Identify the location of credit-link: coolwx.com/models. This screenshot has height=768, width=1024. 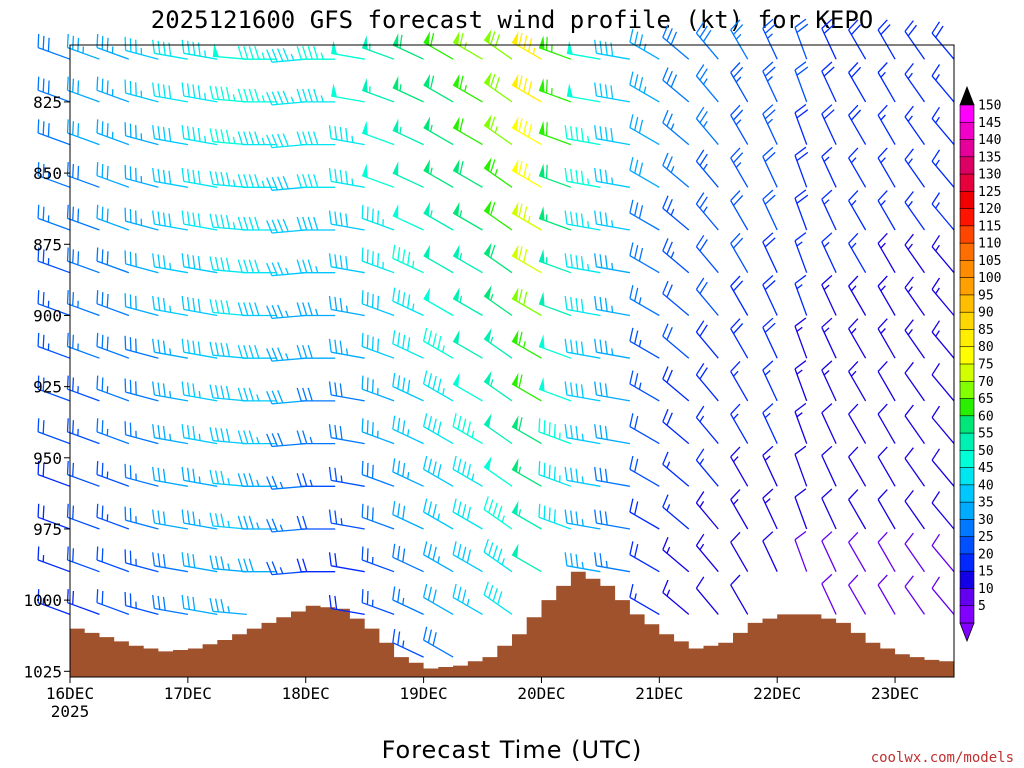
(942, 758).